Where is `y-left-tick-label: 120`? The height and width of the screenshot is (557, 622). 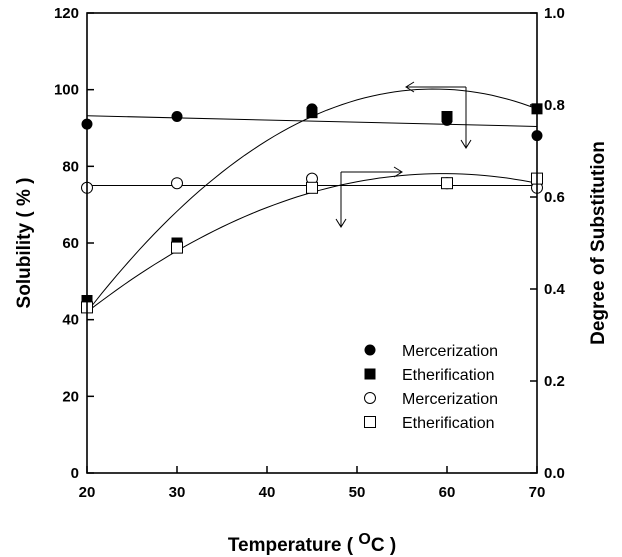
y-left-tick-label: 120 is located at coordinates (66, 13).